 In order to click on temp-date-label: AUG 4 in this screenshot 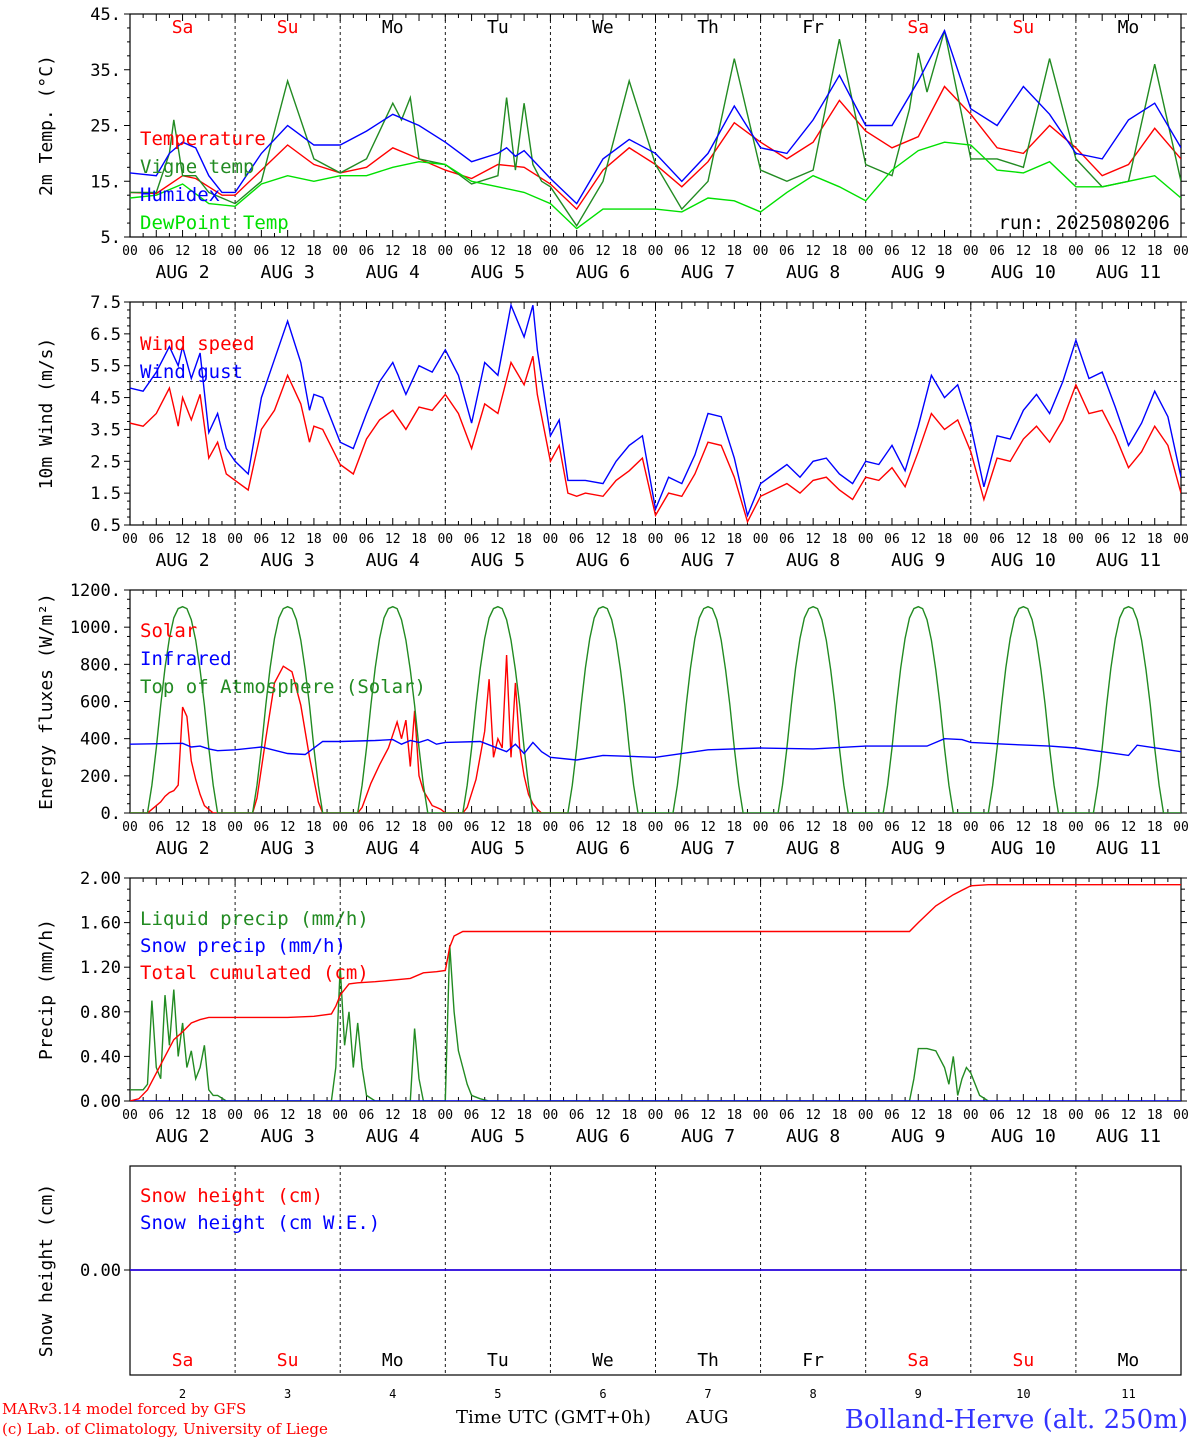, I will do `click(393, 272)`.